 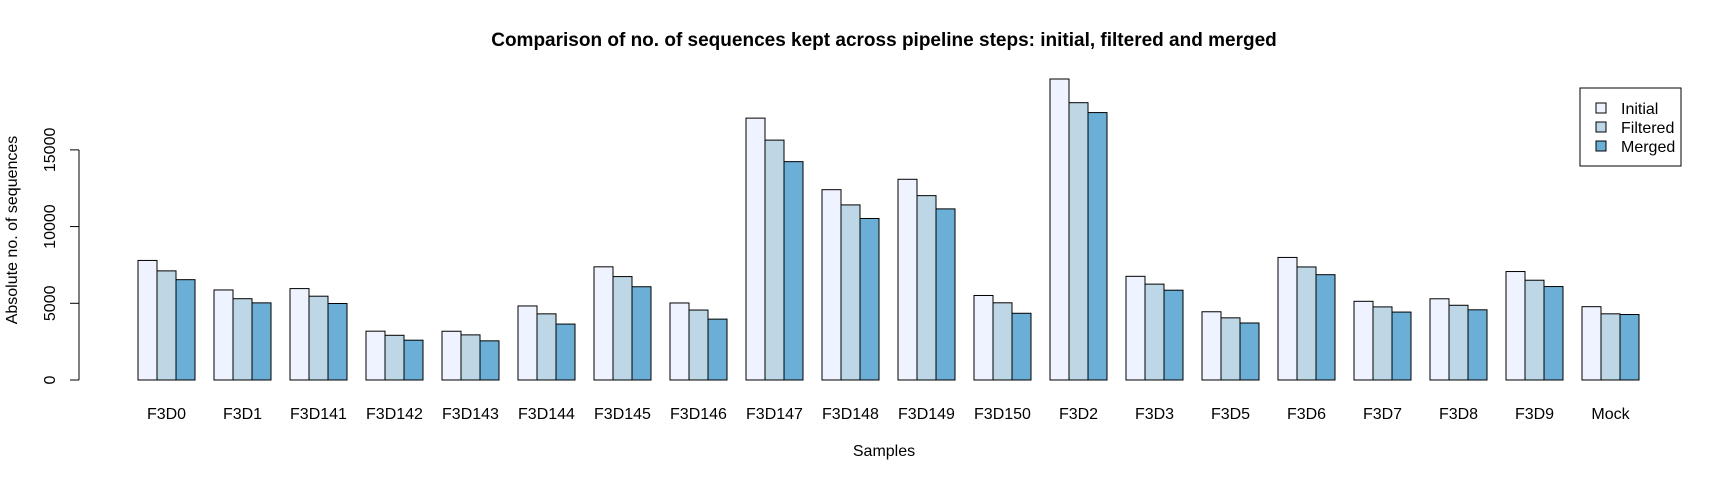 I want to click on x-tick-label: F3D2, so click(x=1078, y=414).